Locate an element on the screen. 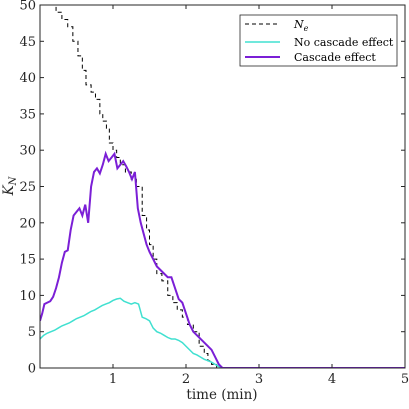  x-tick-label: 5 is located at coordinates (405, 379).